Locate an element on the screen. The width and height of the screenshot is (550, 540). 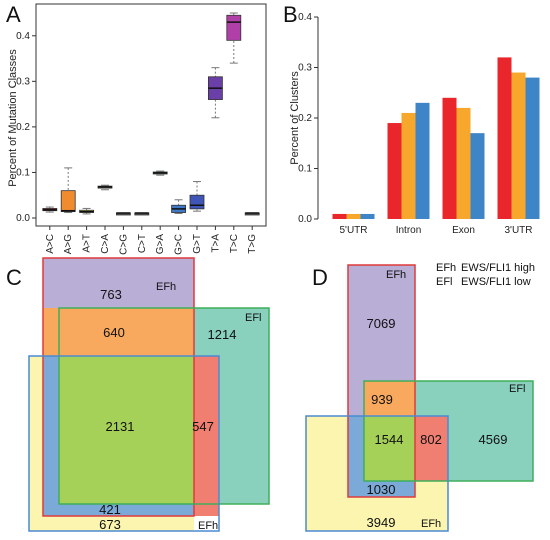
panel-a-xtick-label: C>A is located at coordinates (105, 244).